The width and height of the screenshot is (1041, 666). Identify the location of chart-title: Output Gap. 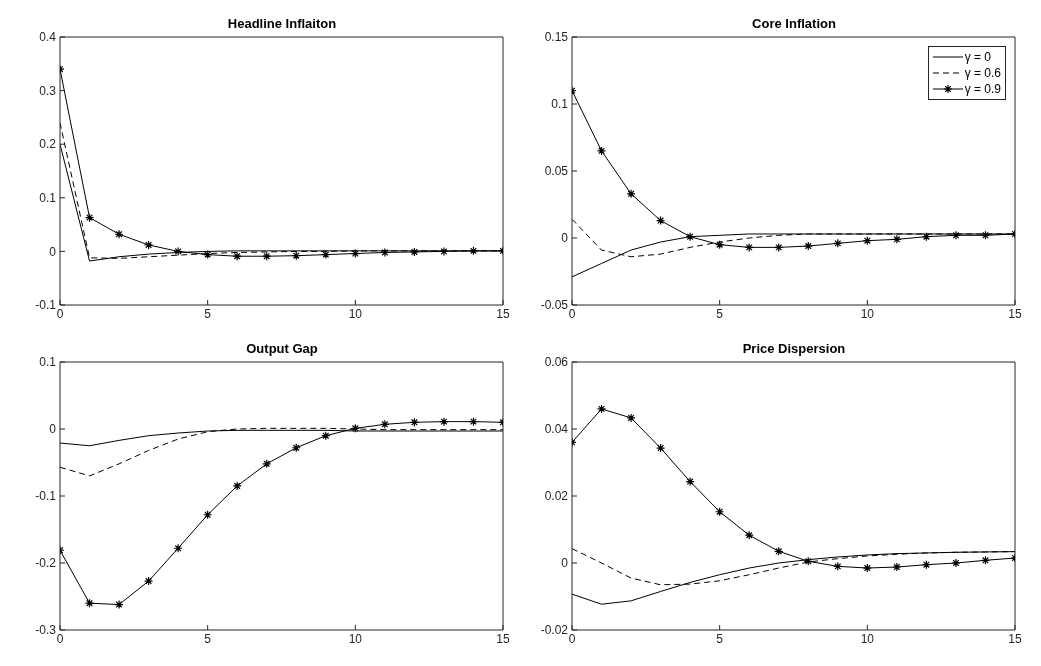
(282, 348).